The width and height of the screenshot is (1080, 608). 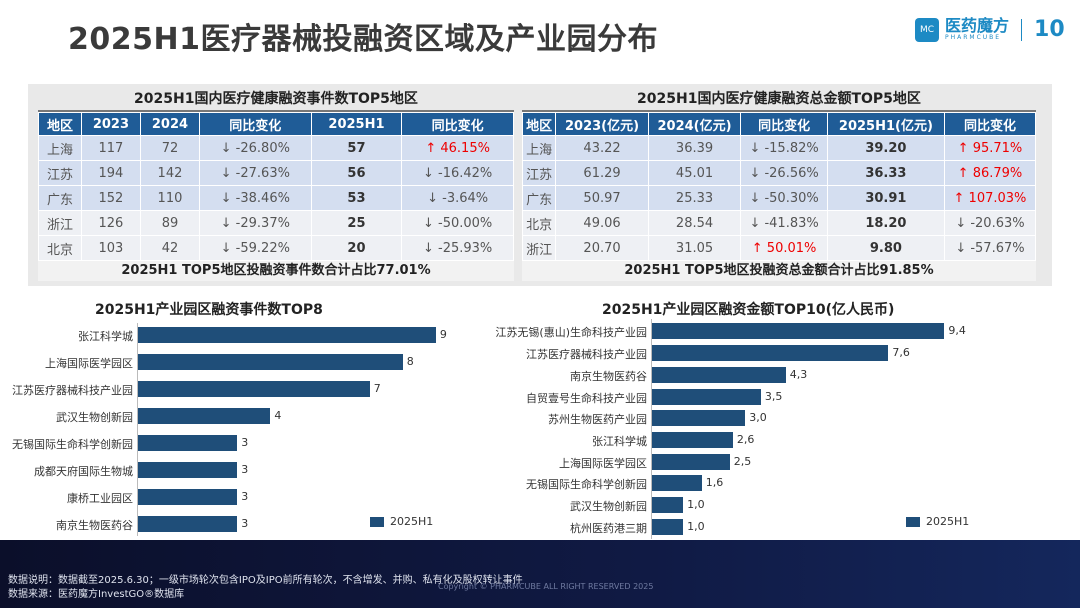 What do you see at coordinates (885, 148) in the screenshot?
I see `table-cell: 39.20` at bounding box center [885, 148].